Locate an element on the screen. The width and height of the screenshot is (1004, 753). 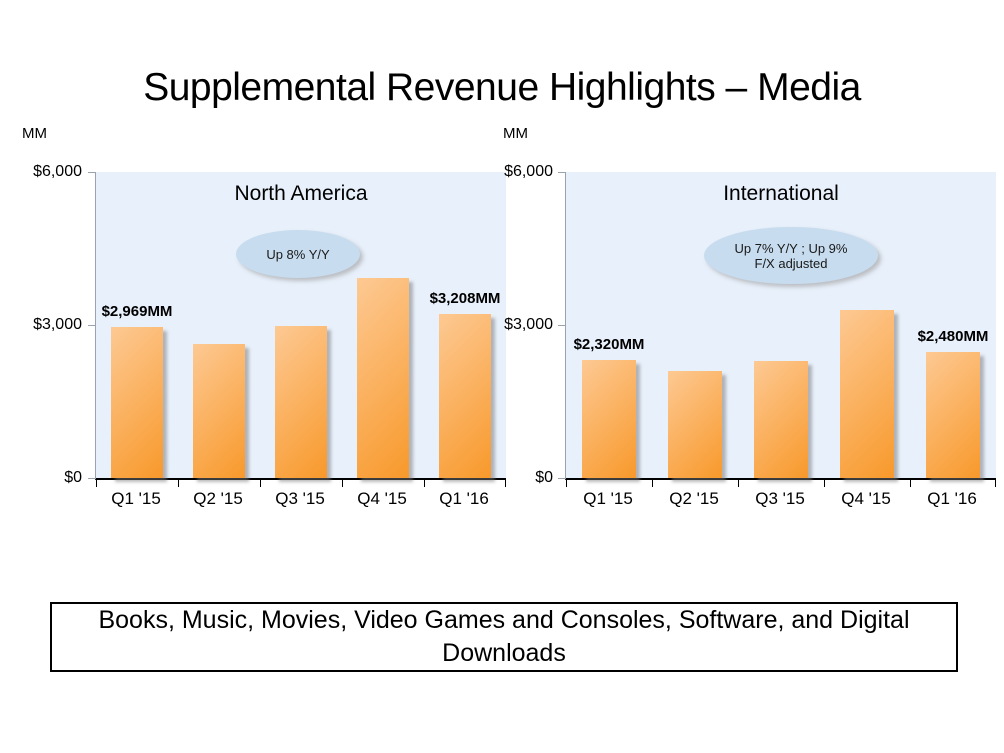
callout-text: Up 7% Y/Y ; Up 9% F/X adjusted is located at coordinates (791, 255).